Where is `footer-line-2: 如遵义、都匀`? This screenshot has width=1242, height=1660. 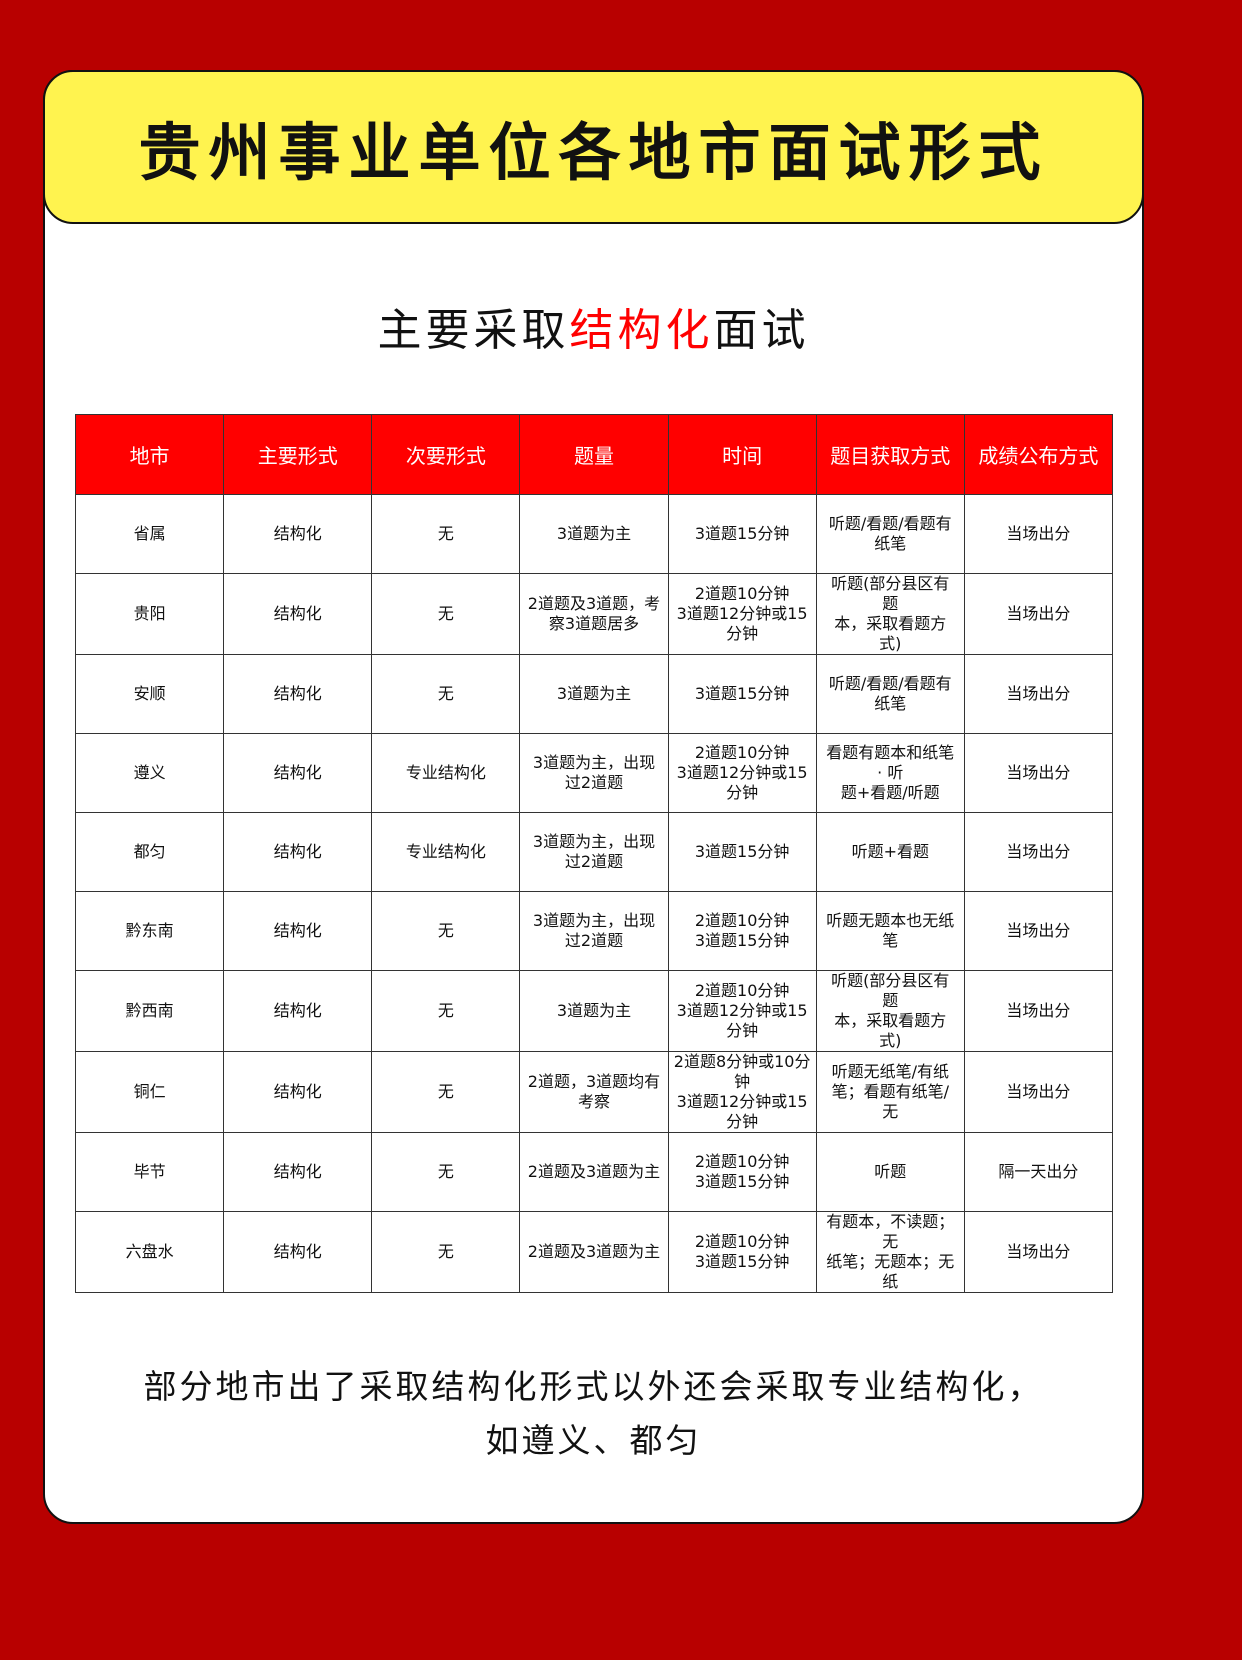 footer-line-2: 如遵义、都匀 is located at coordinates (593, 1440).